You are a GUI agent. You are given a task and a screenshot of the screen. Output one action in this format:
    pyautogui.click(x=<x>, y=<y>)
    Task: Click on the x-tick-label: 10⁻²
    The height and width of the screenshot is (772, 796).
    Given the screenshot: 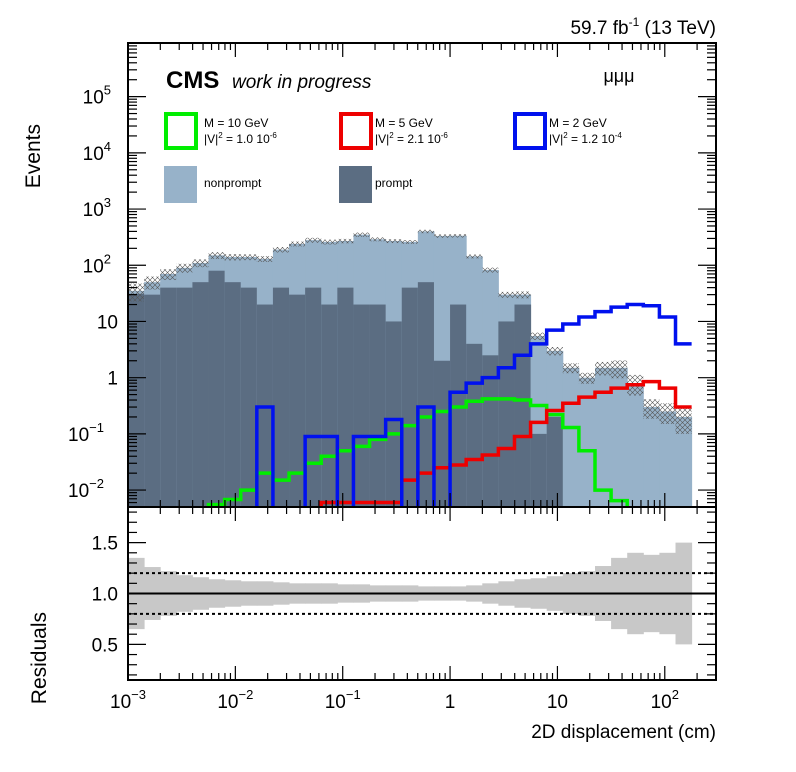 What is the action you would take?
    pyautogui.click(x=235, y=700)
    